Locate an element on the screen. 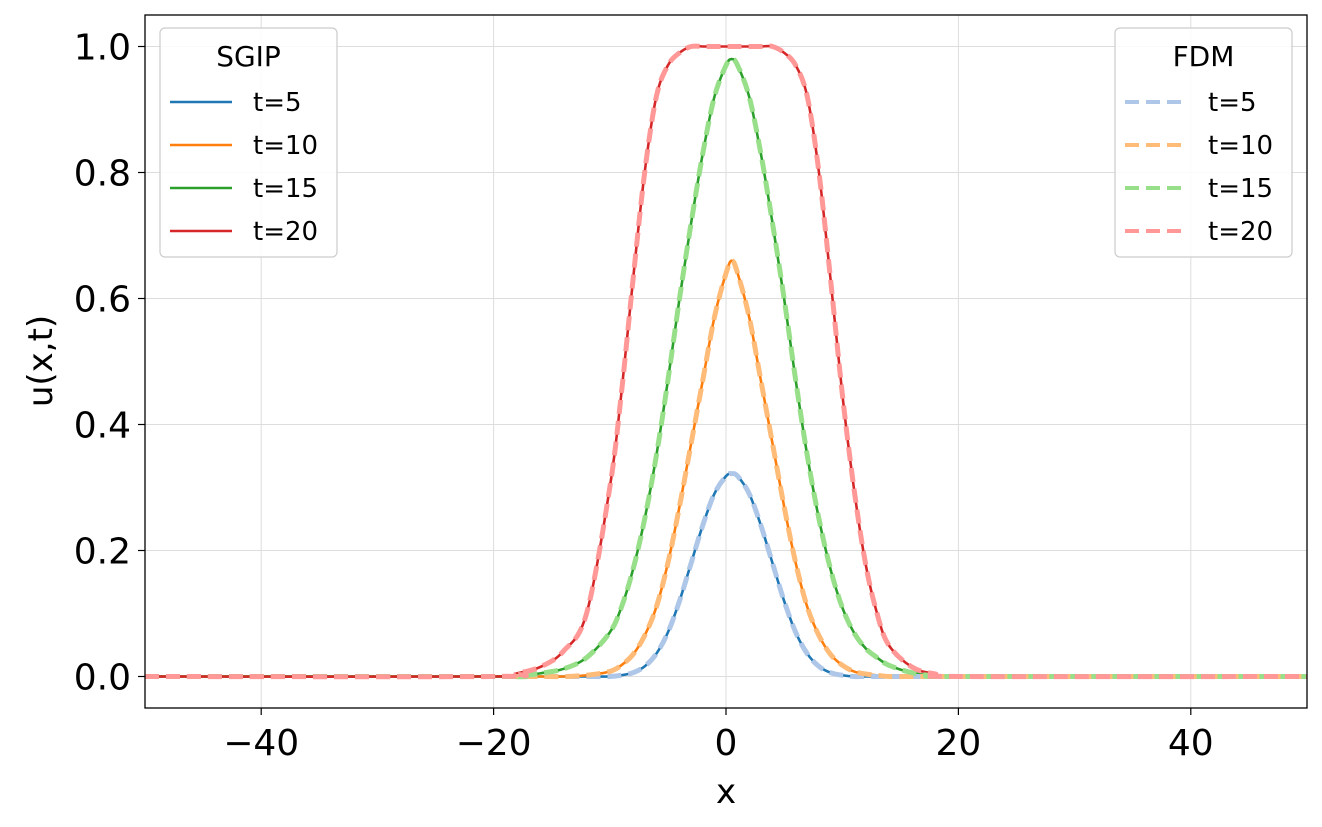  x-tick-label: 20 is located at coordinates (958, 743).